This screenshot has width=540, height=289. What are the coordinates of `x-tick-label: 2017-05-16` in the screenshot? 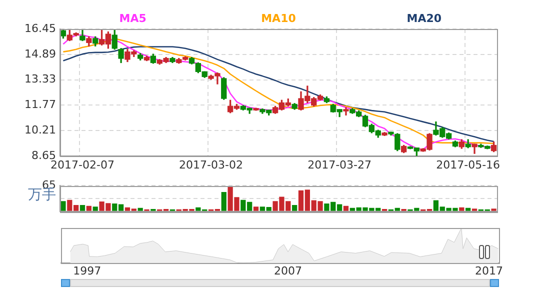 It's located at (468, 165).